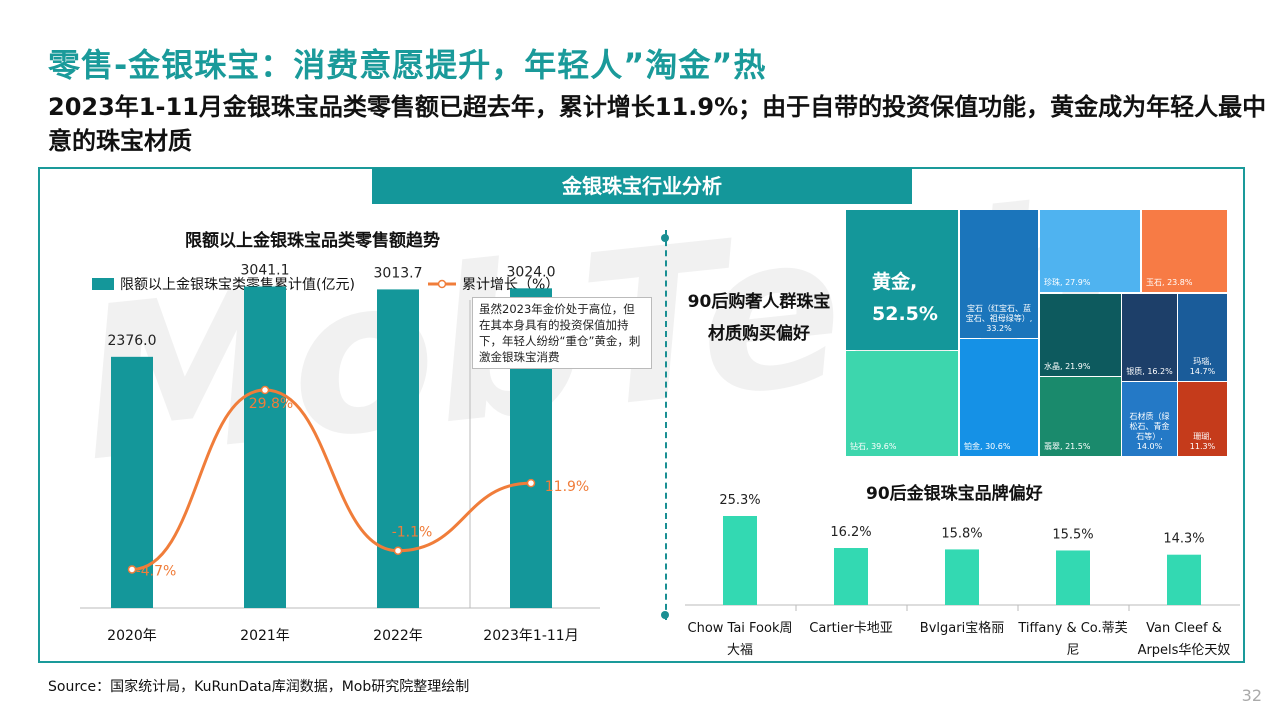 The height and width of the screenshot is (720, 1280). Describe the element at coordinates (1067, 282) in the screenshot. I see `treemap-label-4: 珍珠, 27.9%` at that location.